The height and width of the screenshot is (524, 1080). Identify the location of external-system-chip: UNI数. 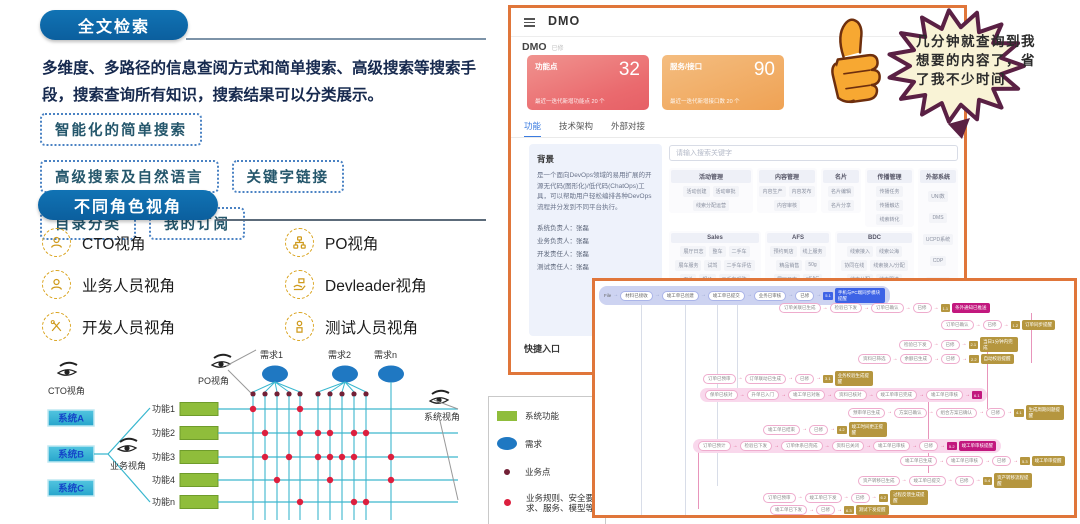
(938, 196).